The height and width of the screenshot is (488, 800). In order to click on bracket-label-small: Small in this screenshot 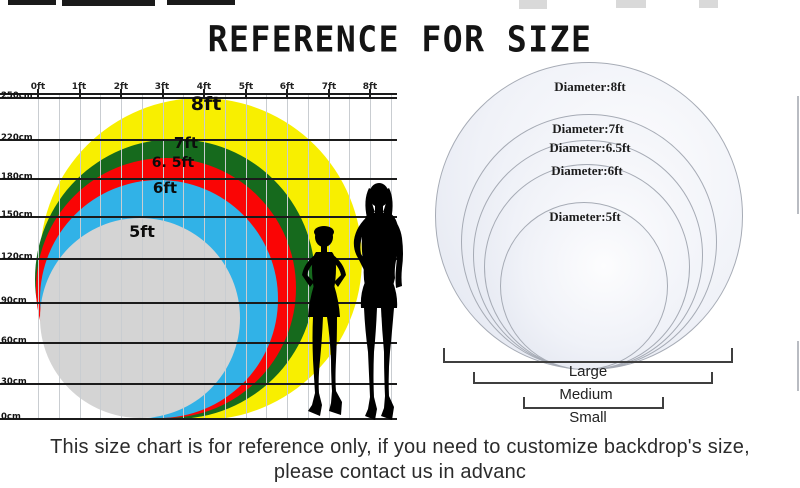, I will do `click(588, 417)`.